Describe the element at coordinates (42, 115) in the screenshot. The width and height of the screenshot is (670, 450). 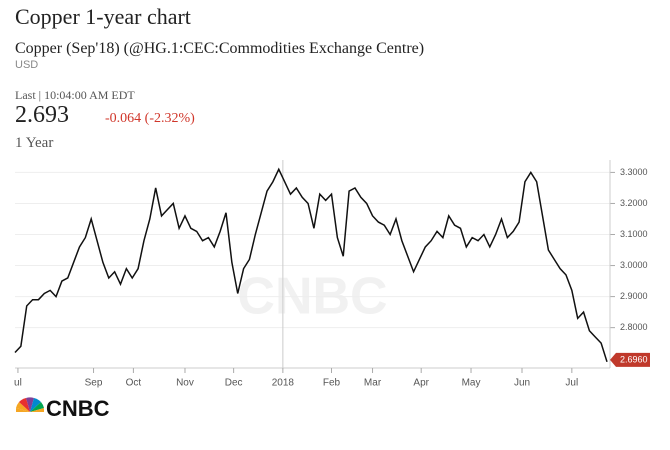
I see `price: 2.693` at that location.